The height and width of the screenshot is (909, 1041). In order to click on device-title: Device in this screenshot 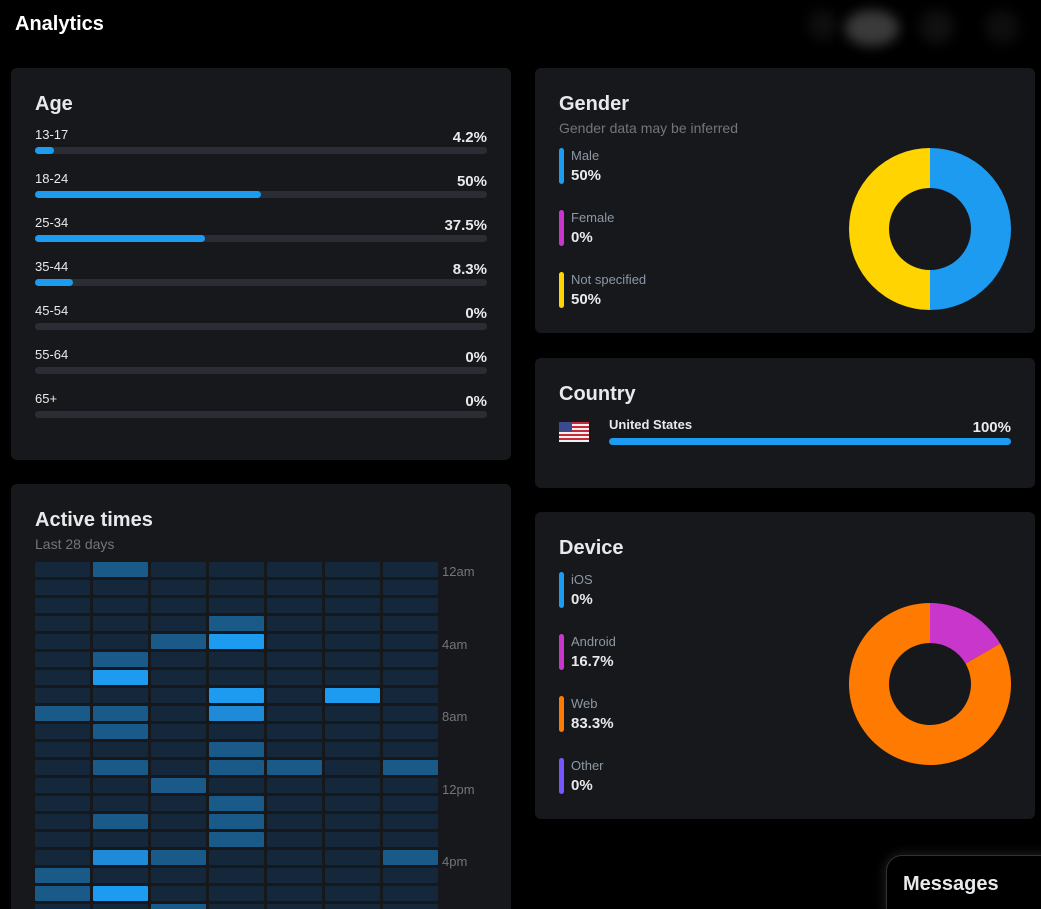, I will do `click(591, 548)`.